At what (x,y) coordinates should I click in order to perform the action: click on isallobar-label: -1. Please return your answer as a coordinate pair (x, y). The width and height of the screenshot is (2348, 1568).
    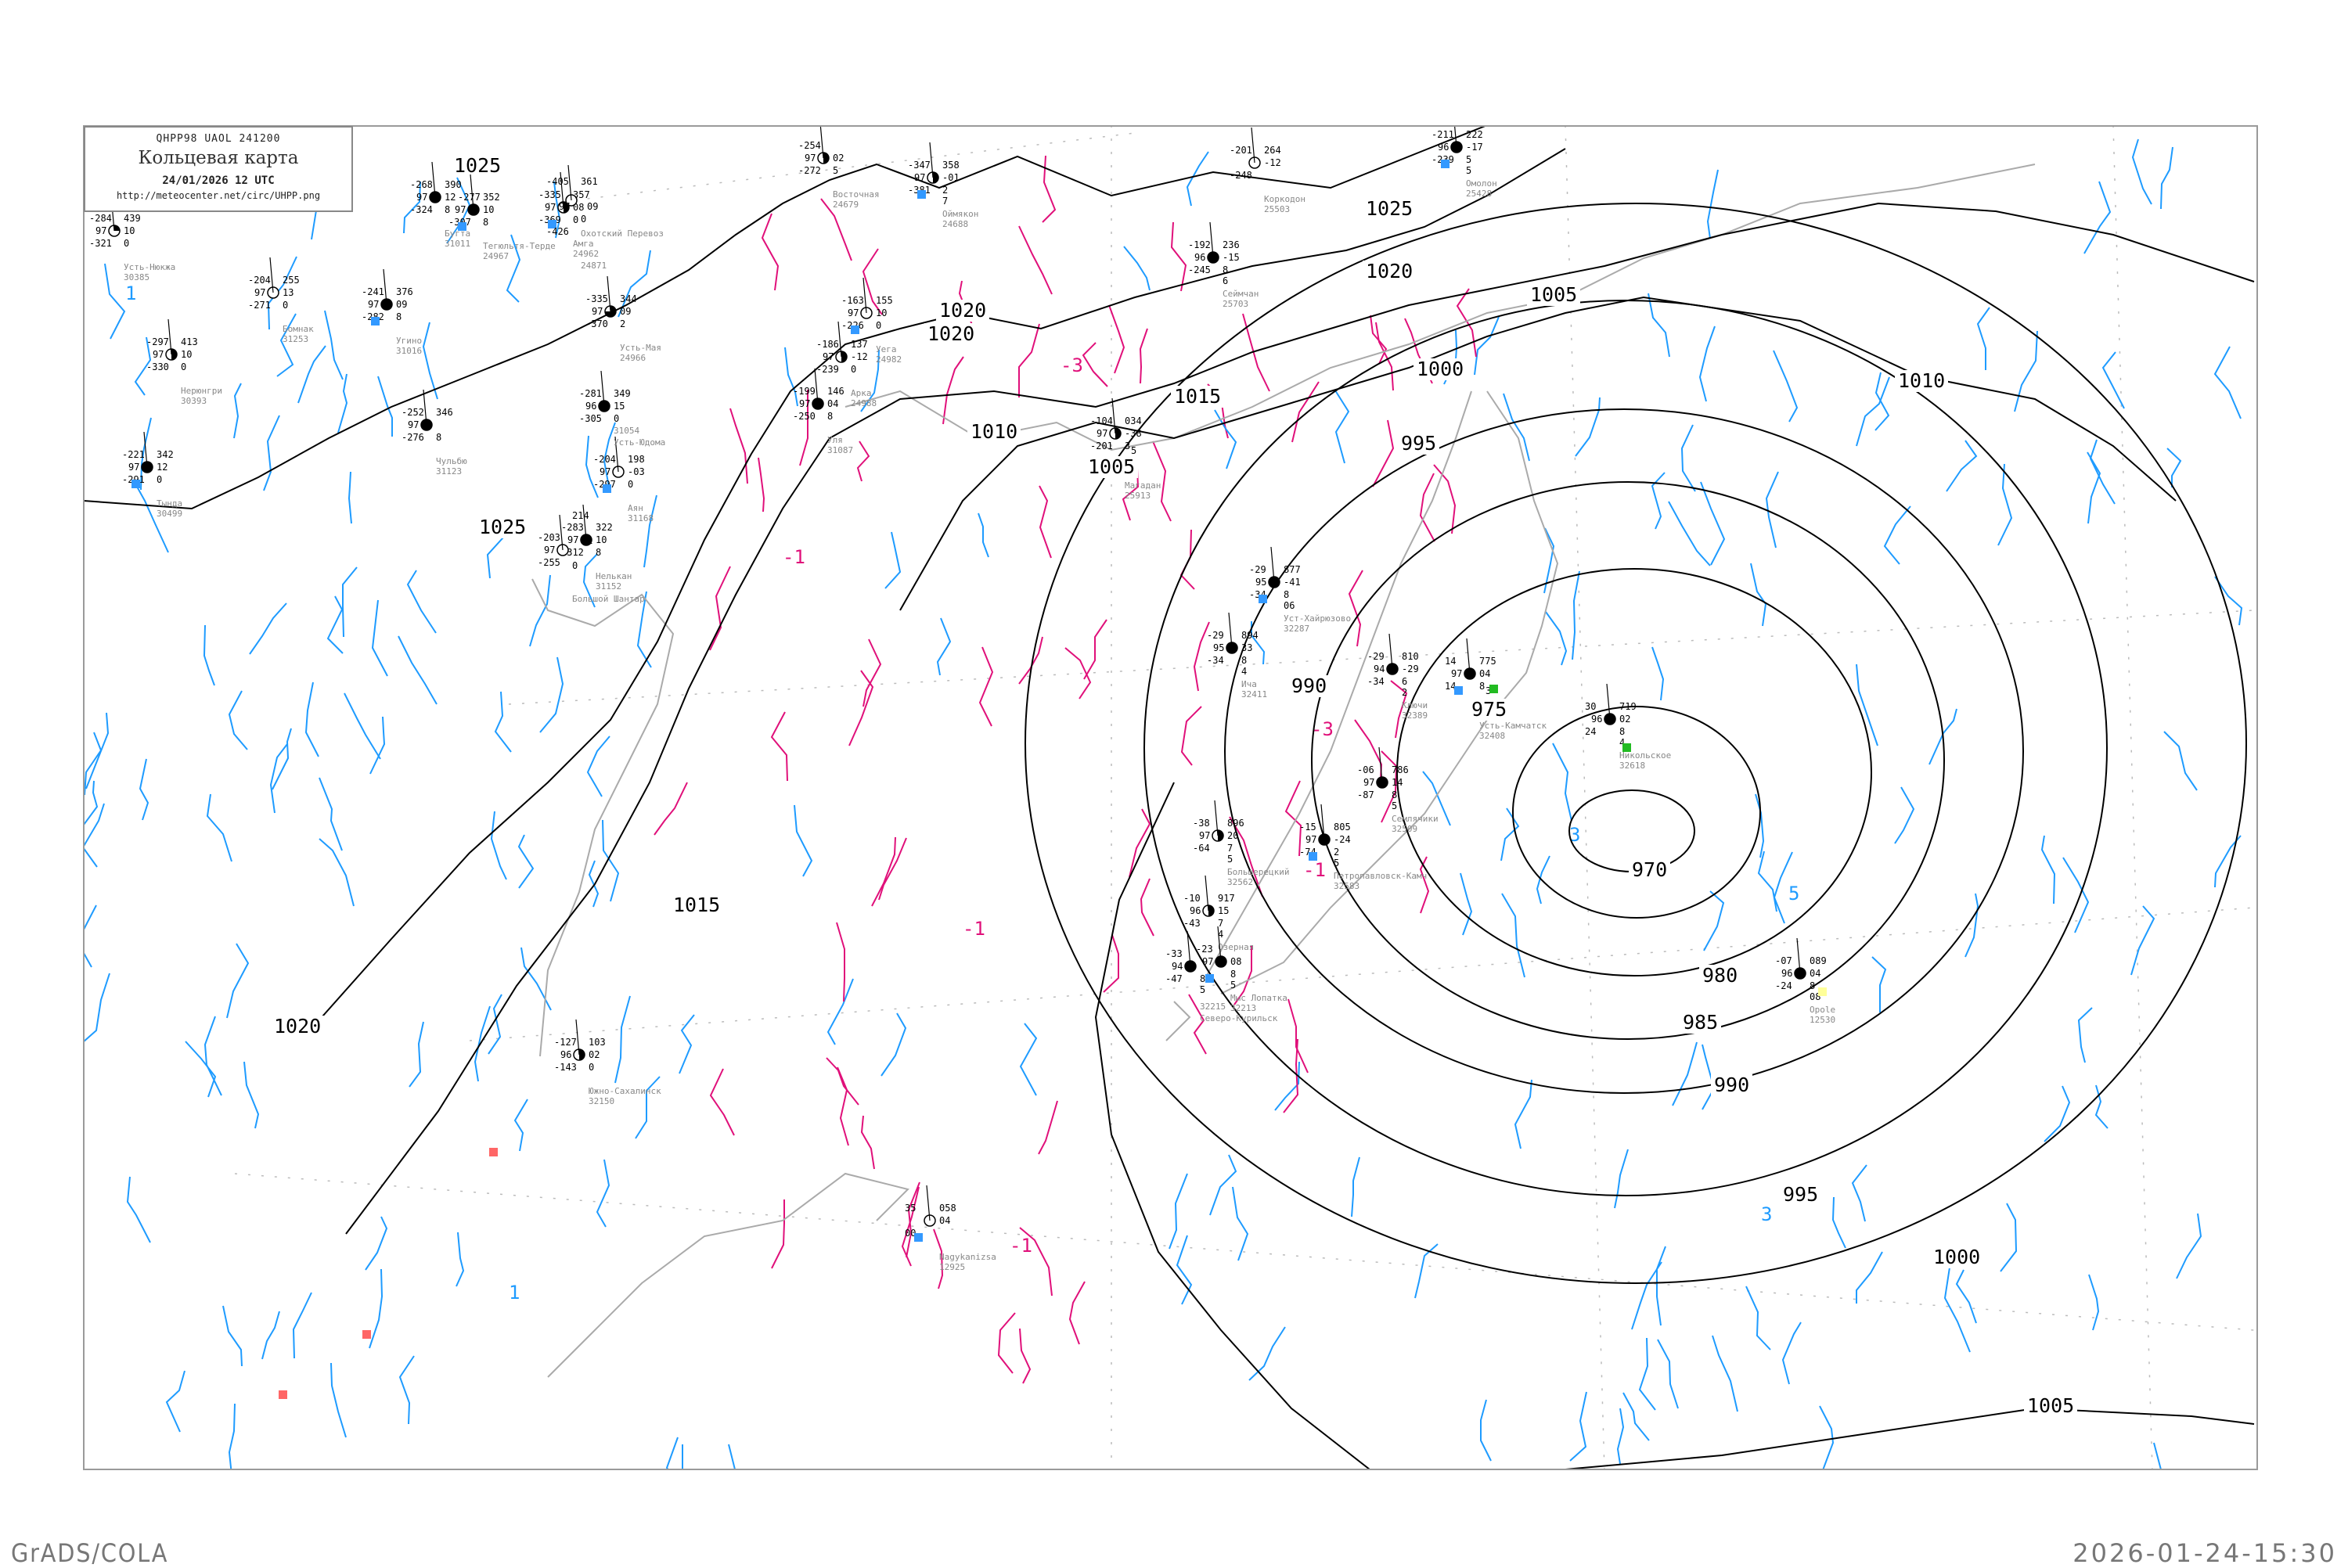
    Looking at the image, I should click on (1021, 1246).